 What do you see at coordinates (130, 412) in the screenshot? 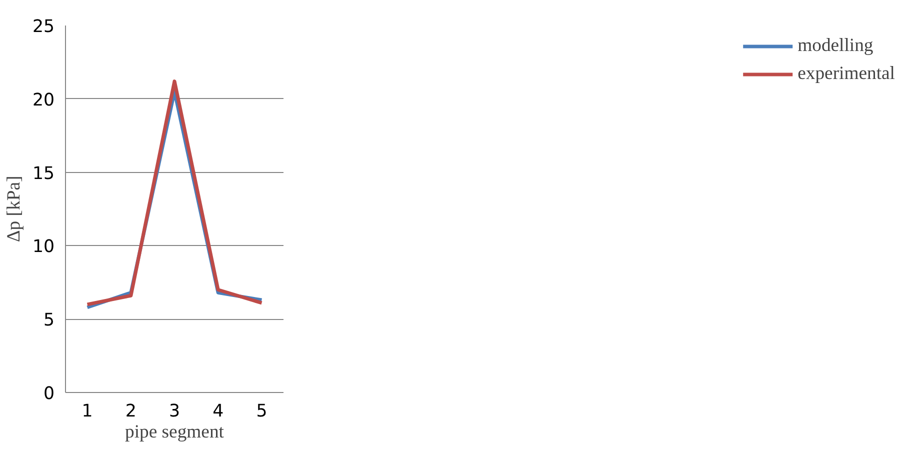
I see `x-tick-label: 2` at bounding box center [130, 412].